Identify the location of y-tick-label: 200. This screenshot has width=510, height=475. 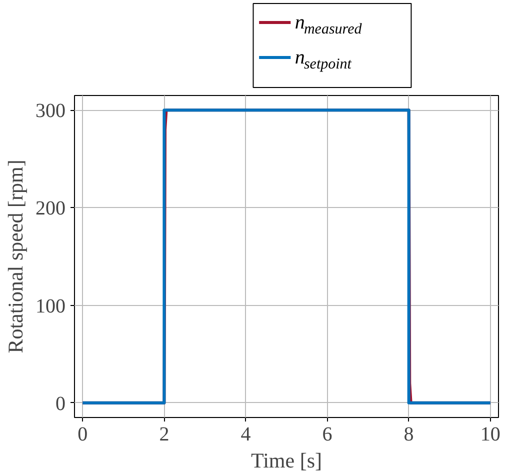
(51, 209).